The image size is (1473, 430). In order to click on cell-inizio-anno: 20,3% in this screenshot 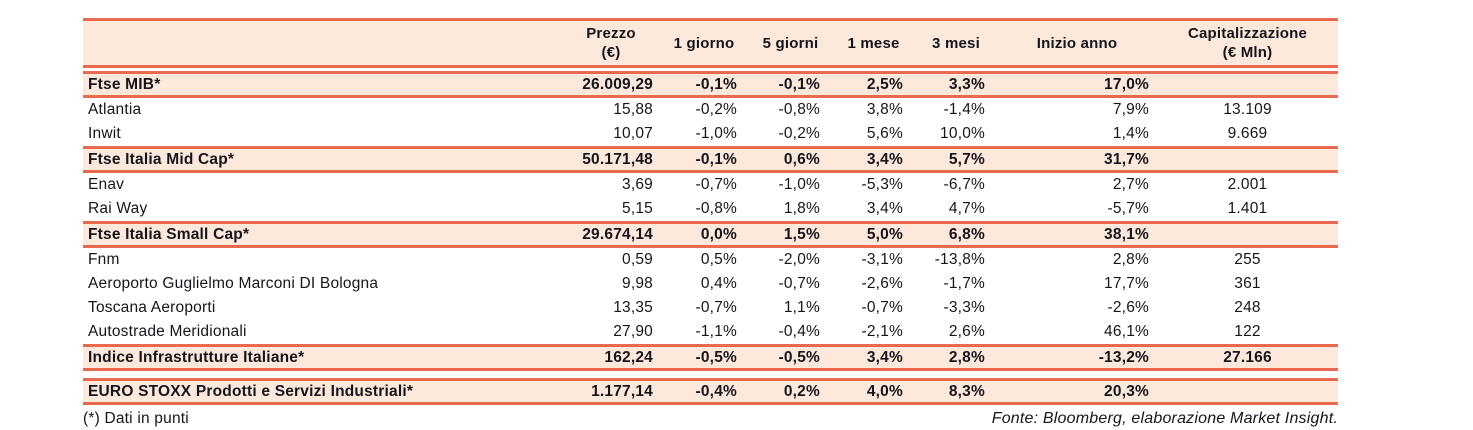, I will do `click(1126, 391)`.